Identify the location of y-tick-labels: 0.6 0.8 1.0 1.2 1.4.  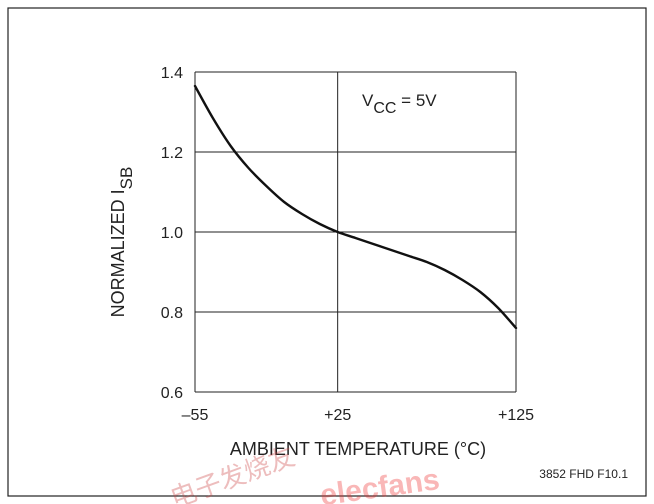
(172, 233).